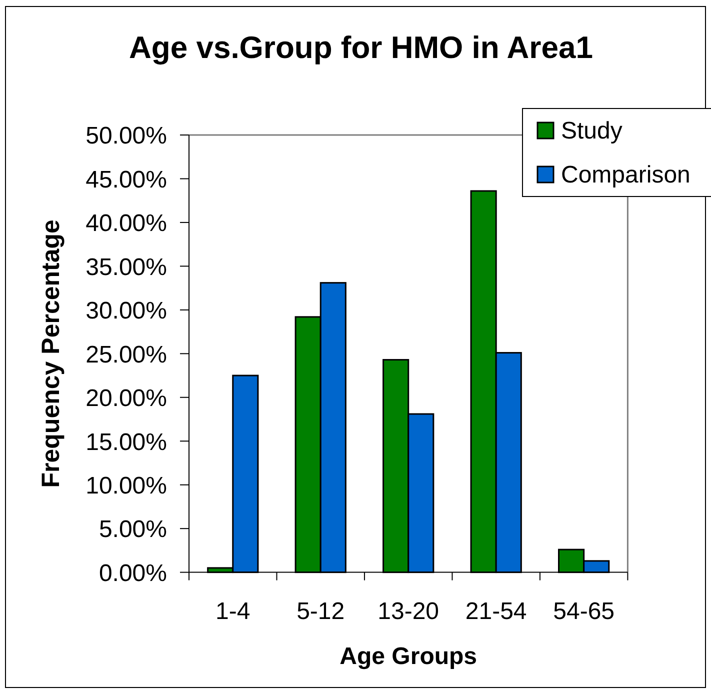 This screenshot has width=711, height=694. What do you see at coordinates (126, 267) in the screenshot?
I see `y-tick-label: 35.00%` at bounding box center [126, 267].